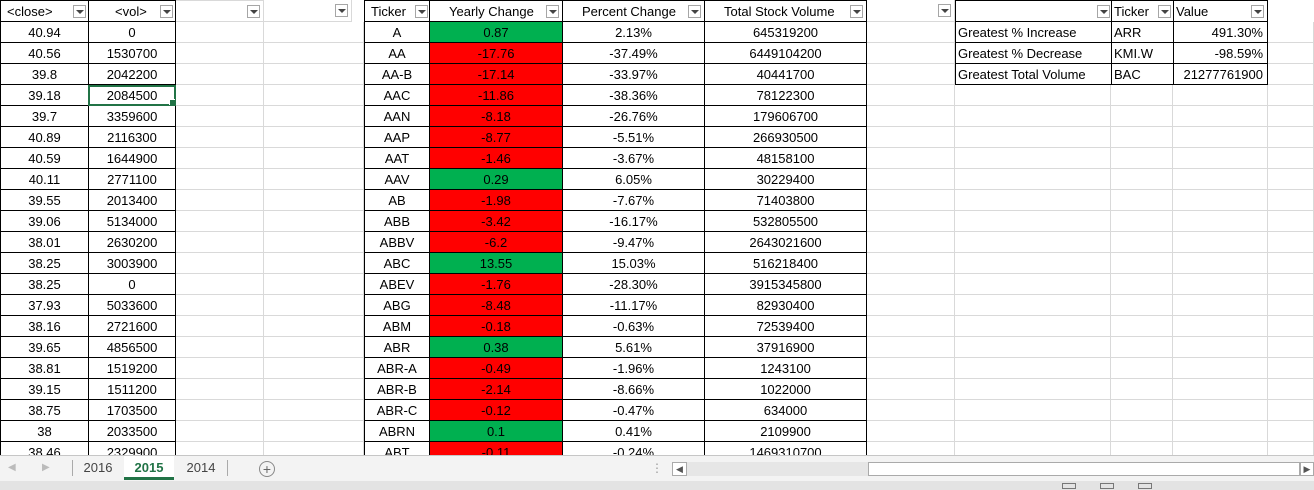  Describe the element at coordinates (44, 242) in the screenshot. I see `cell-close: 38.01` at that location.